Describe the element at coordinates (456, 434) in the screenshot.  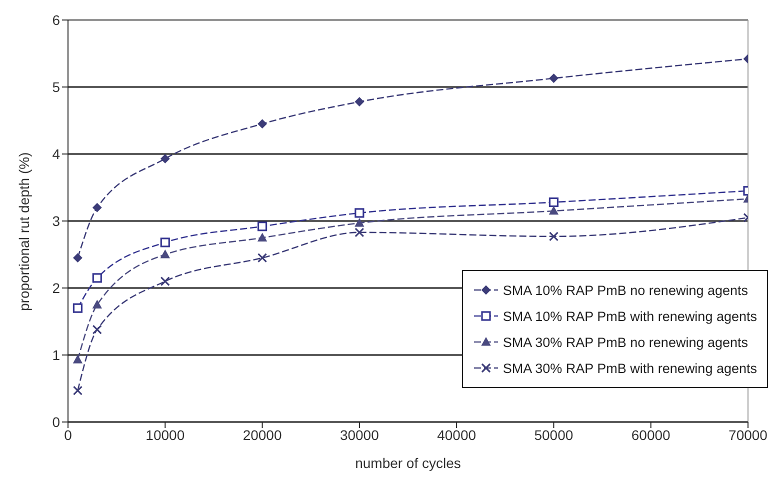
I see `x-tick-label: 40000` at that location.